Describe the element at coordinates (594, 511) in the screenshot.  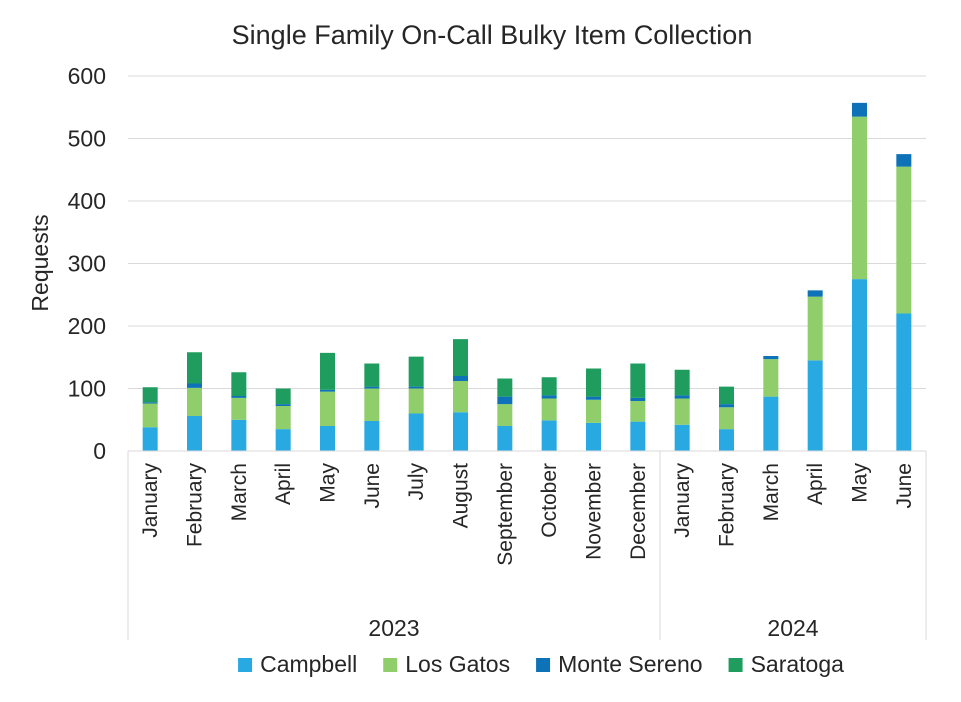
I see `x-tick-label: November` at that location.